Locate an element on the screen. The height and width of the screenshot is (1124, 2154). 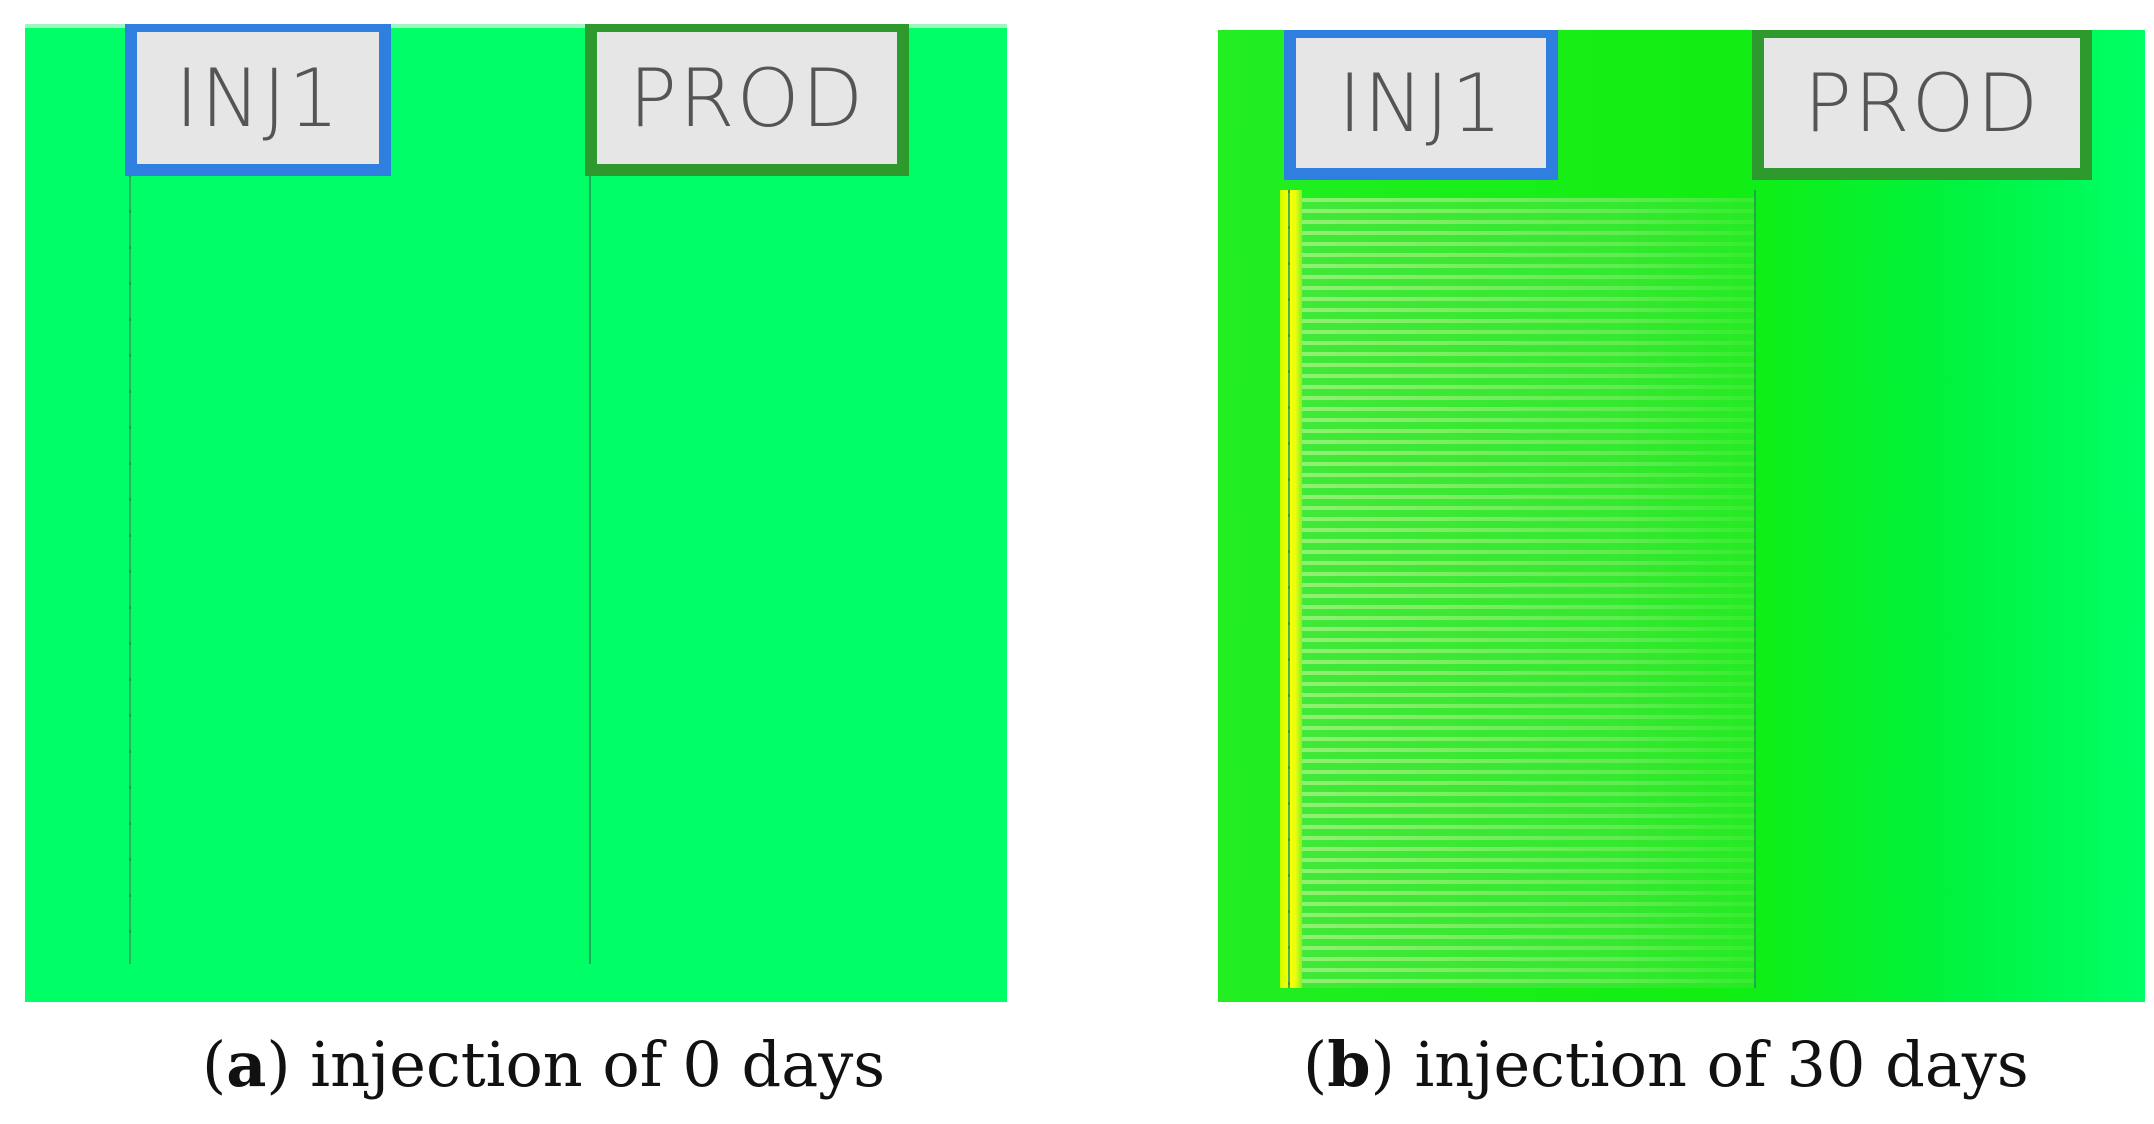
caption-text: injection of 0 days is located at coordinates (598, 1064).